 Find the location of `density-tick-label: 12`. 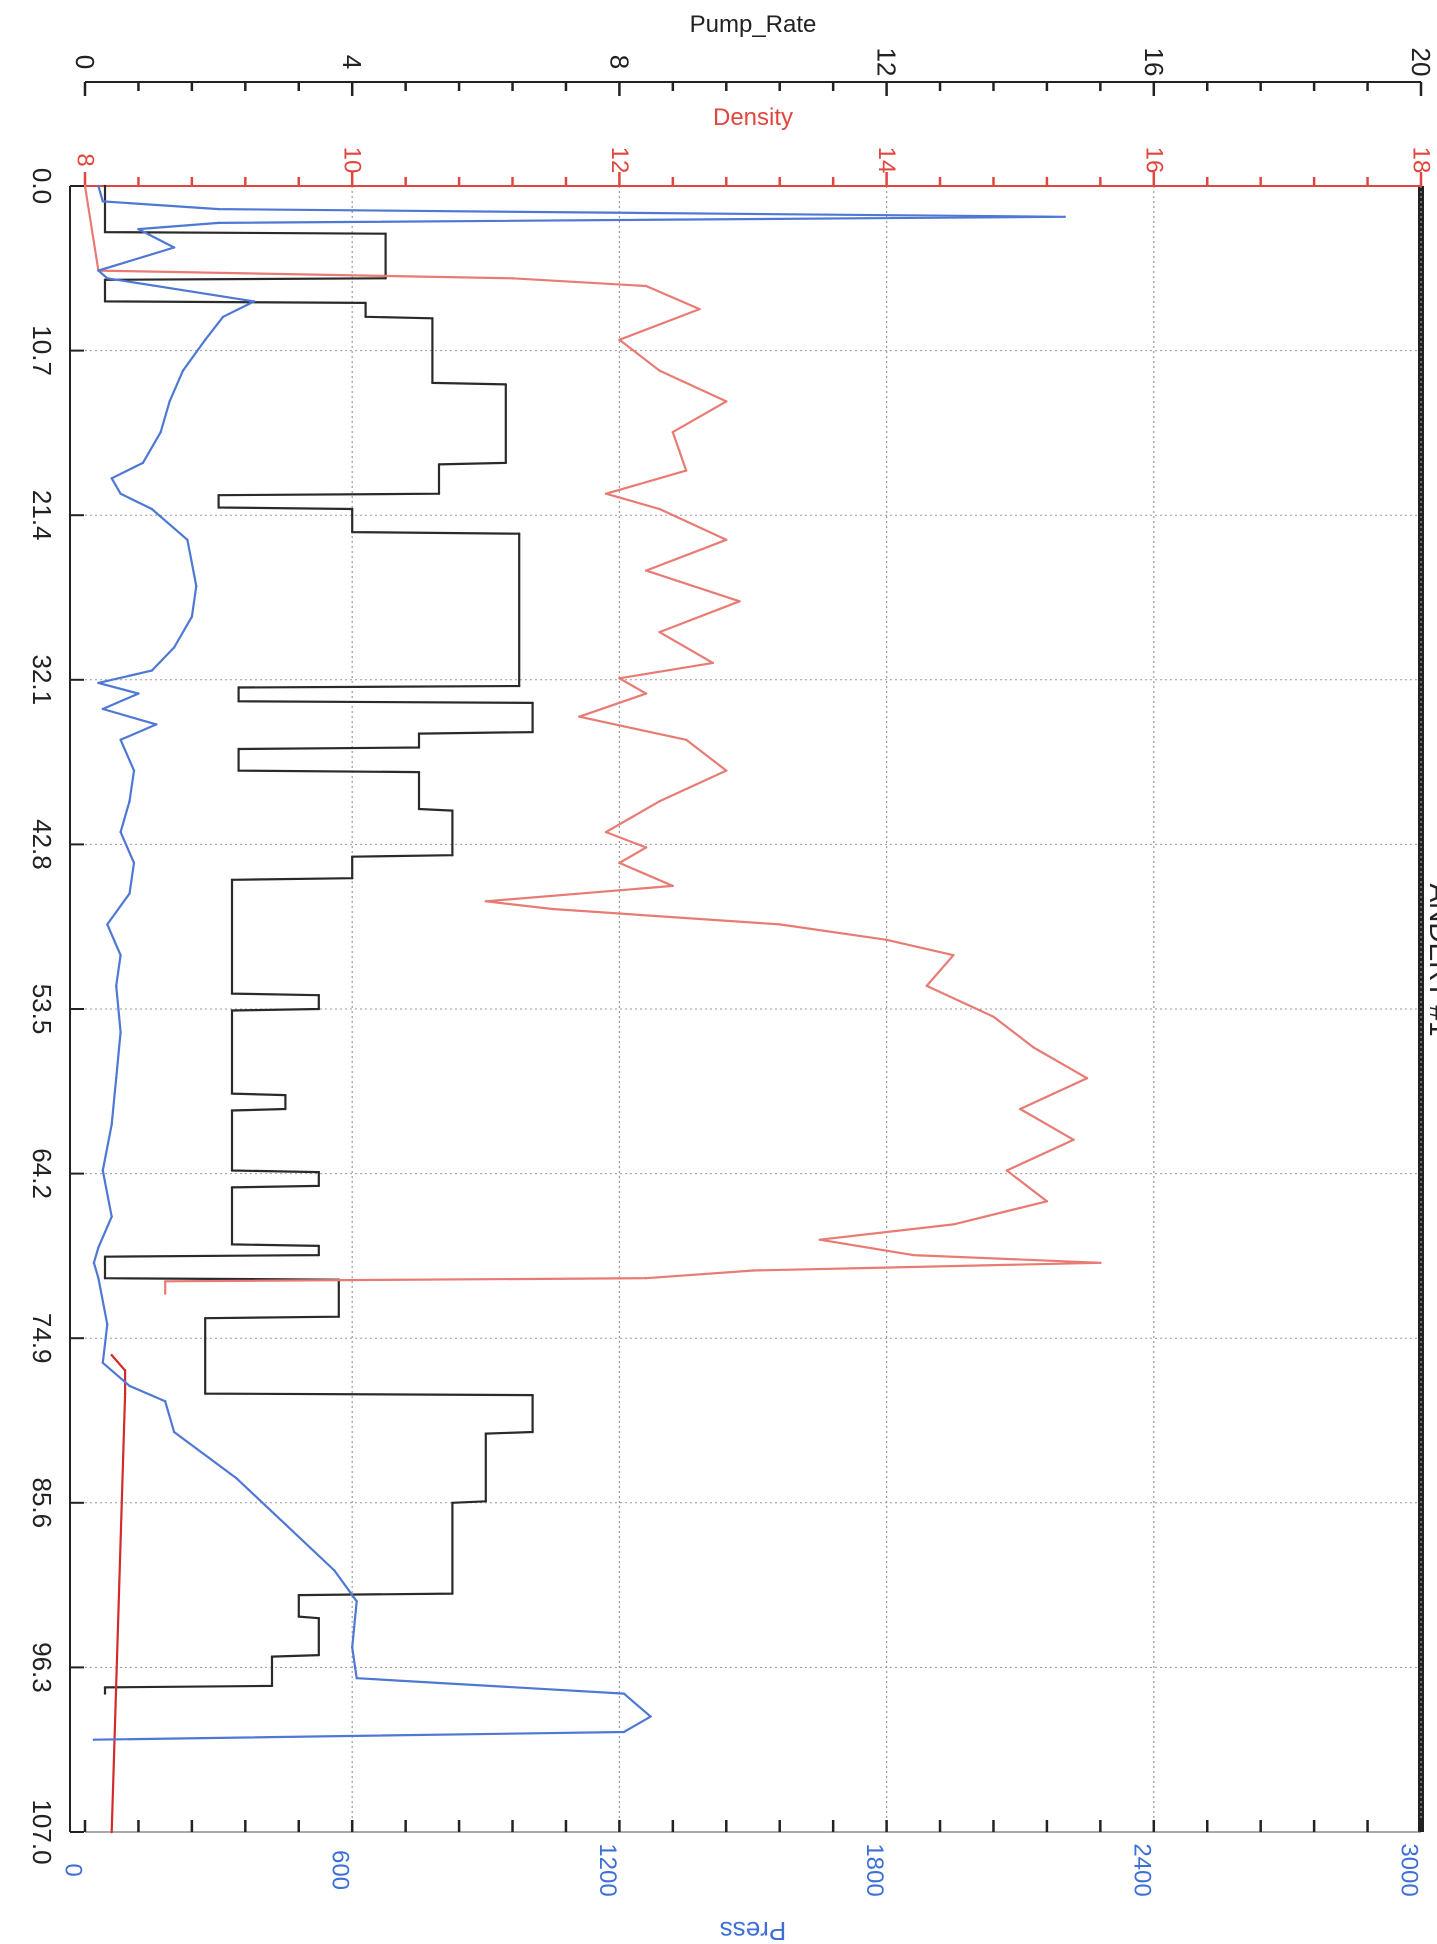

density-tick-label: 12 is located at coordinates (619, 160).